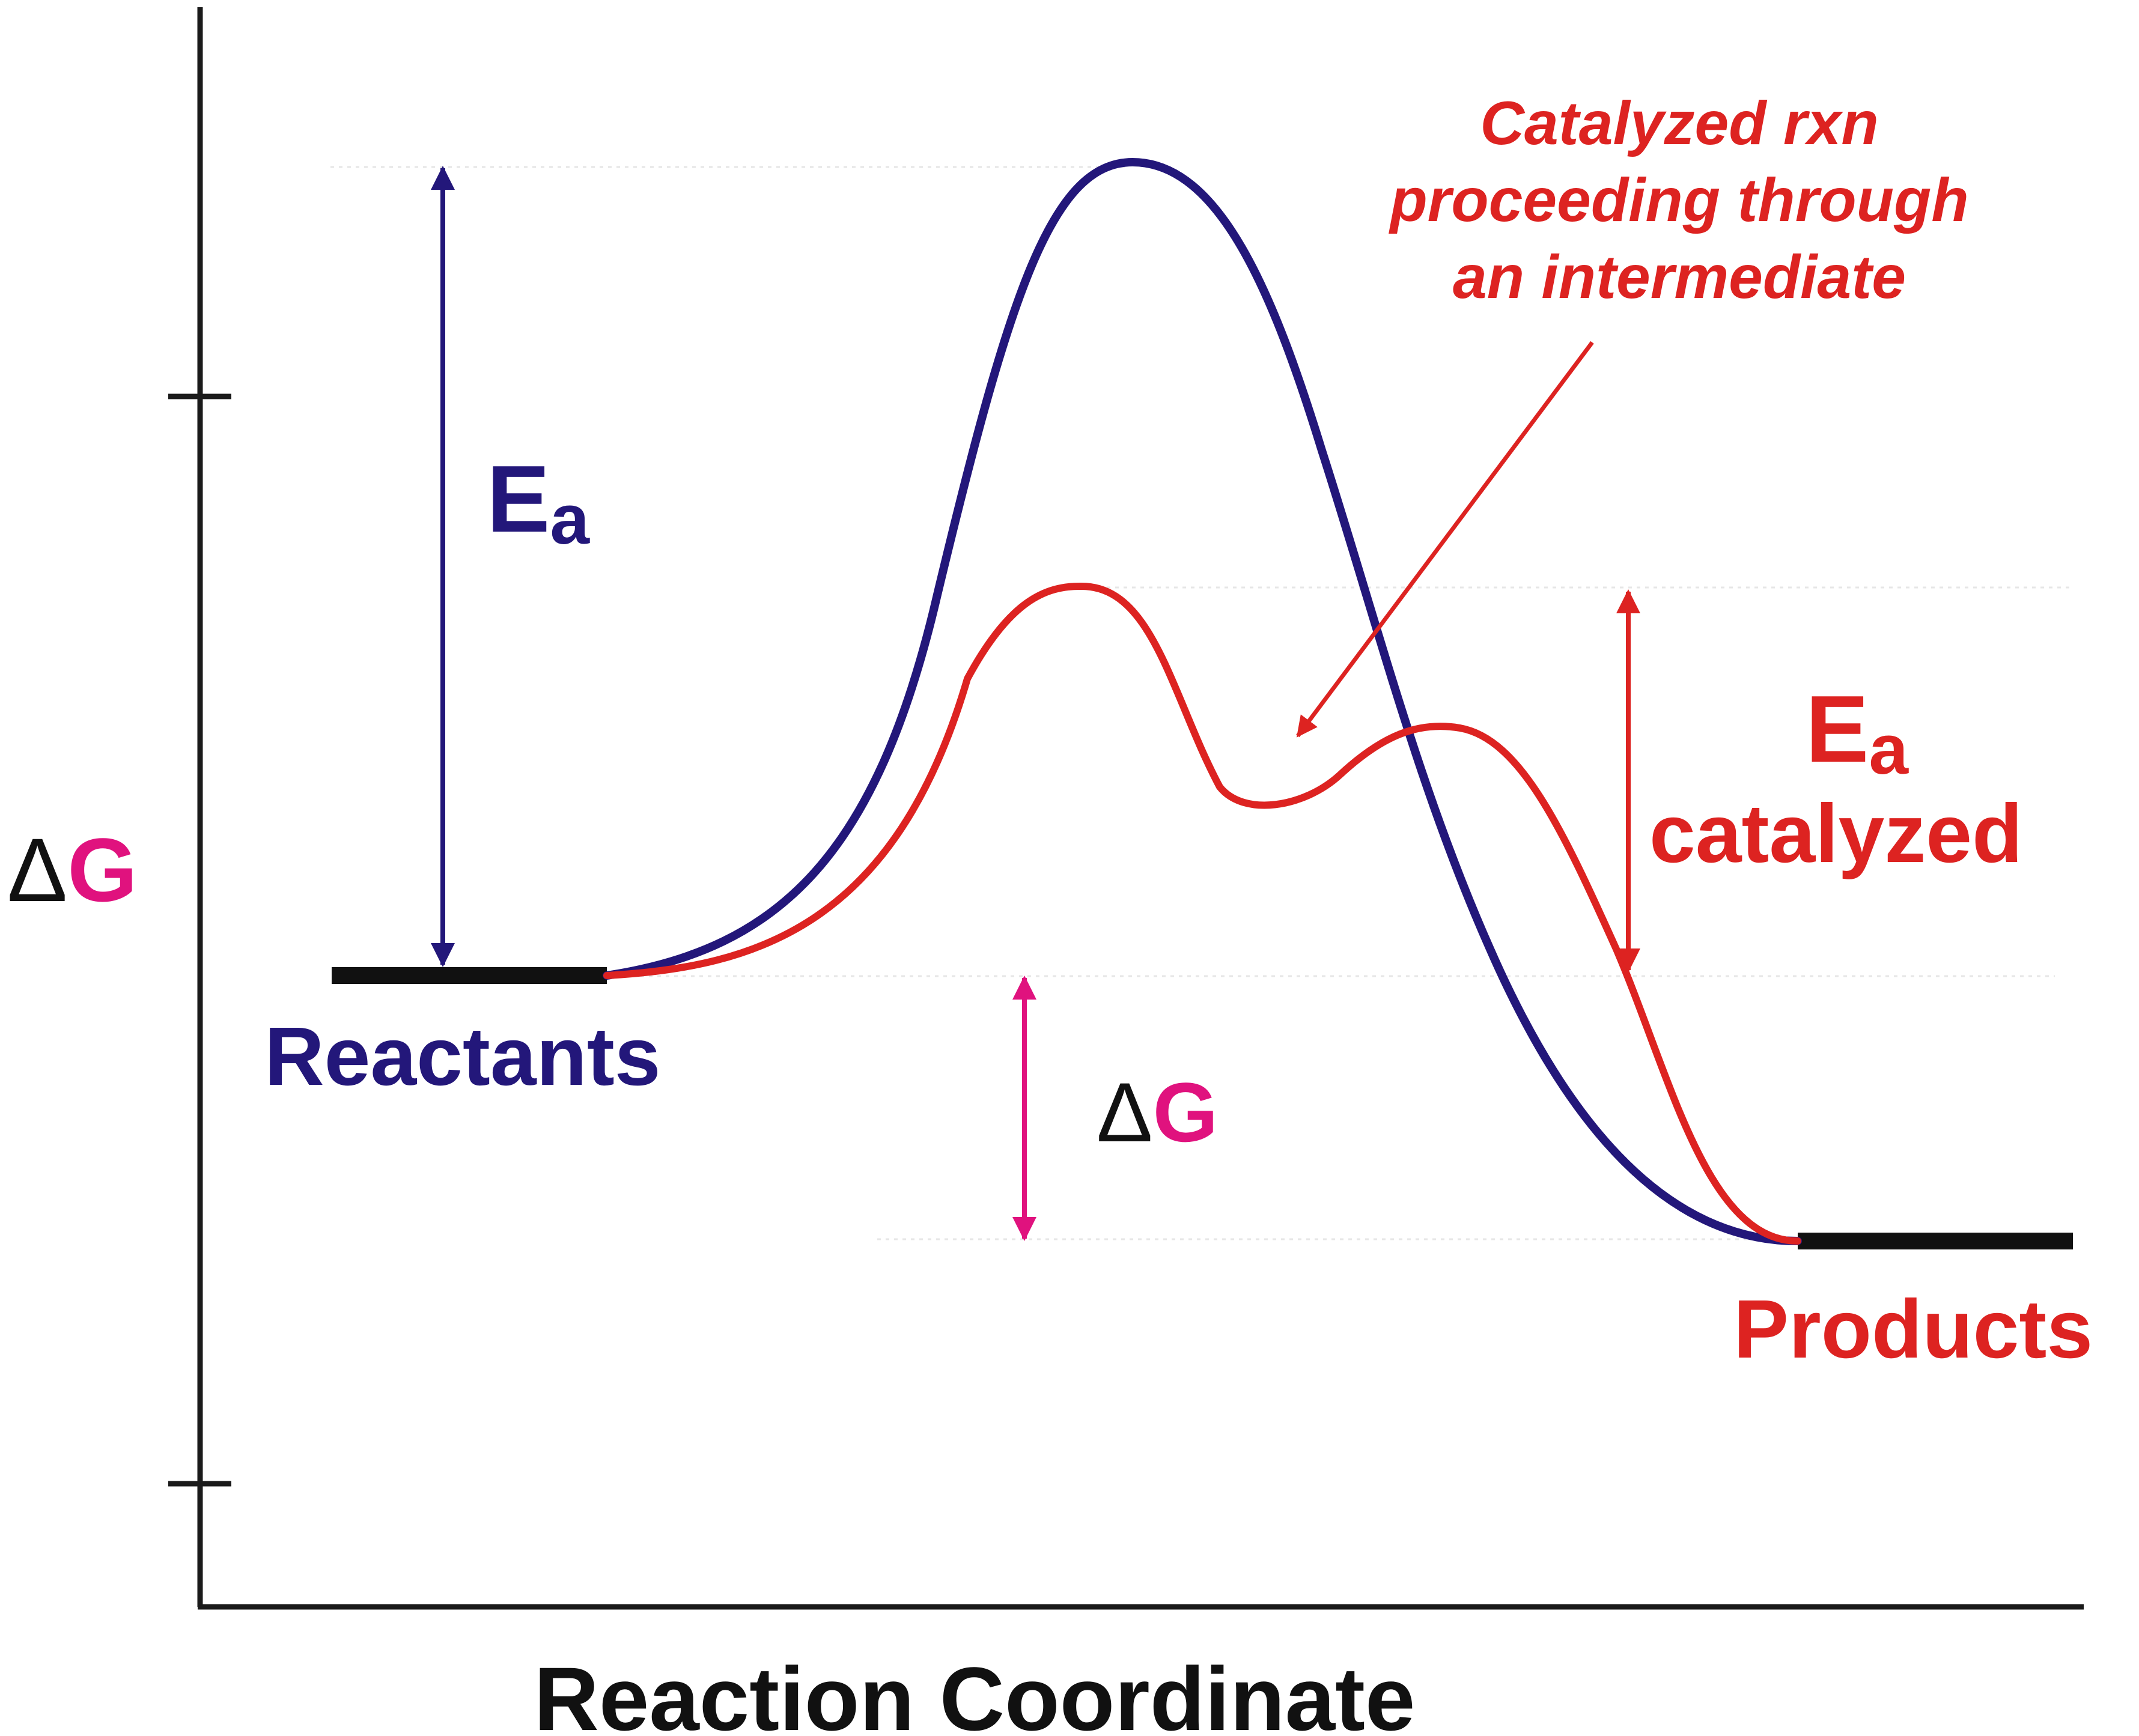 This screenshot has width=2139, height=1736. What do you see at coordinates (975, 1692) in the screenshot?
I see `x-axis-label: Reaction Coordinate` at bounding box center [975, 1692].